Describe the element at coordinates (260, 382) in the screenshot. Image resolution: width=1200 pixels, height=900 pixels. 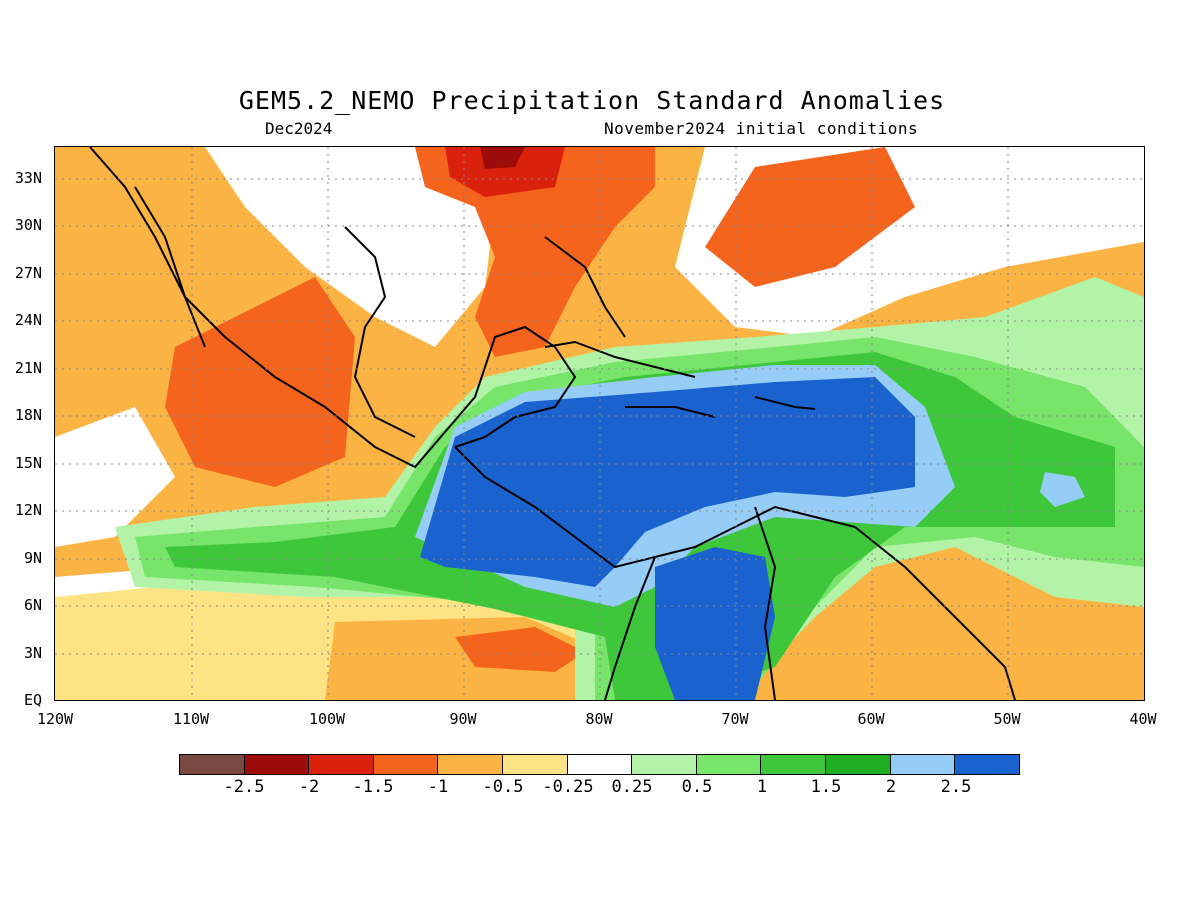
I see `dry-west-moderate` at that location.